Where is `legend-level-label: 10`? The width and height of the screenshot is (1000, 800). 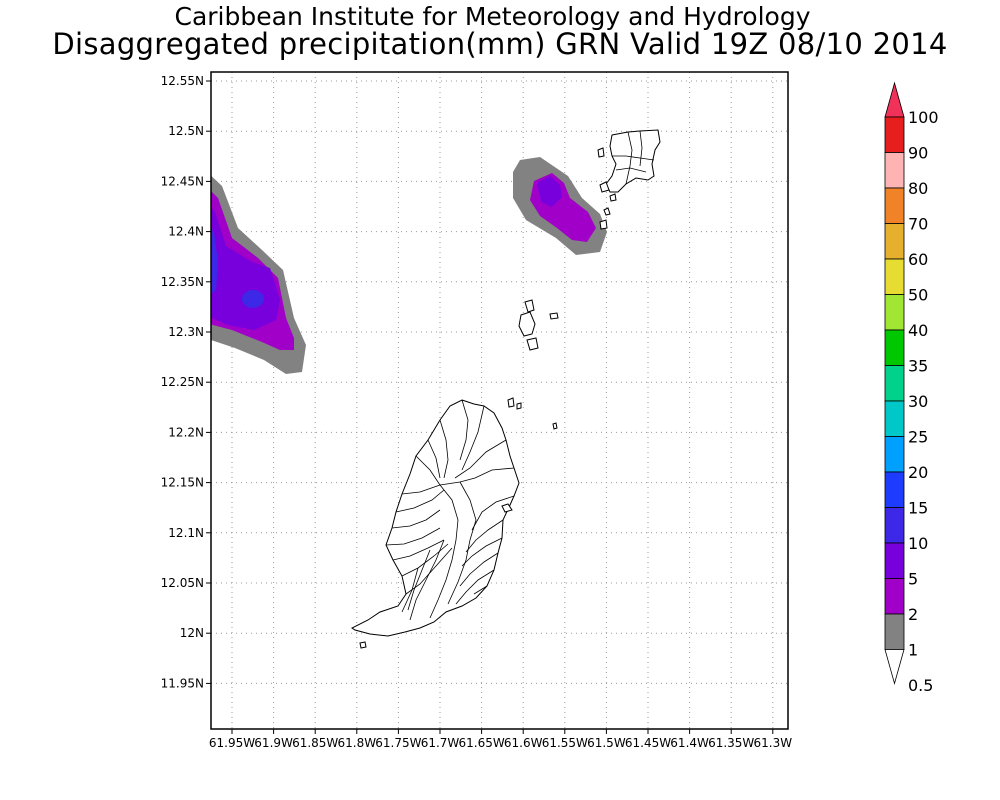 legend-level-label: 10 is located at coordinates (918, 543).